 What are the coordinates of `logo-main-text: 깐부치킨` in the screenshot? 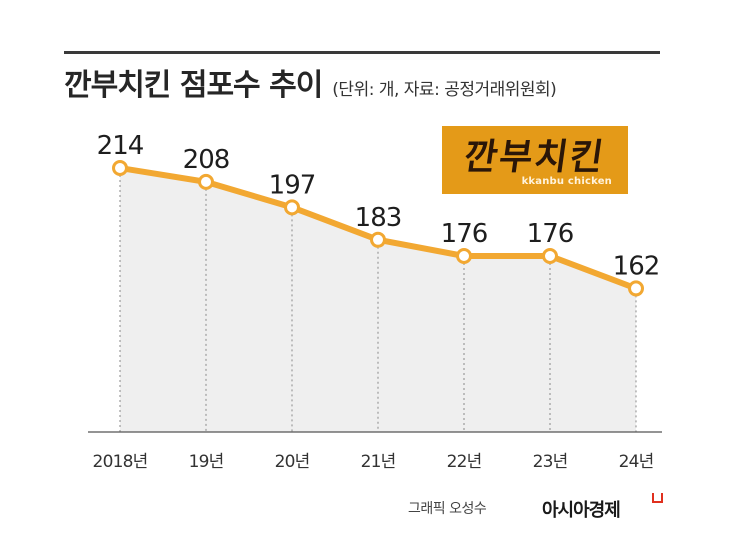 It's located at (534, 157).